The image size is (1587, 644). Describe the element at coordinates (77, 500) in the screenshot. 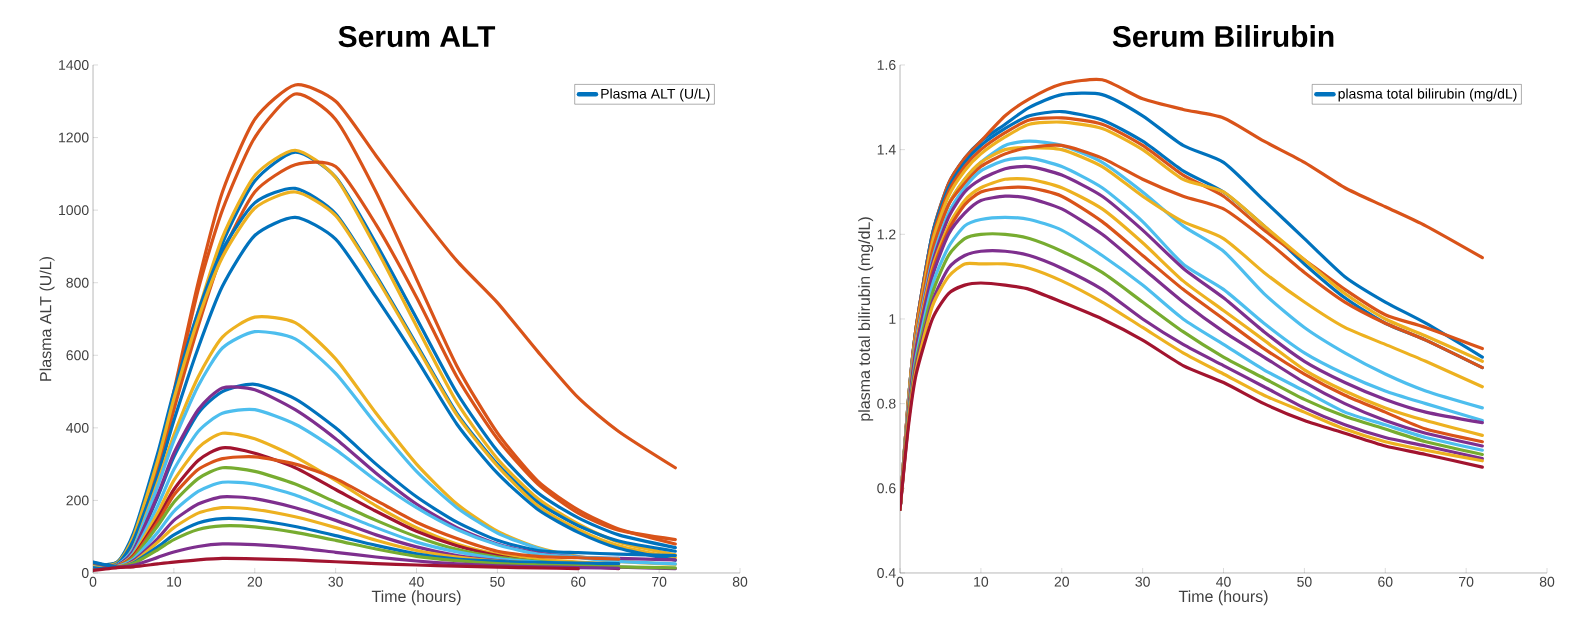

I see `y-tick-label: 200` at that location.